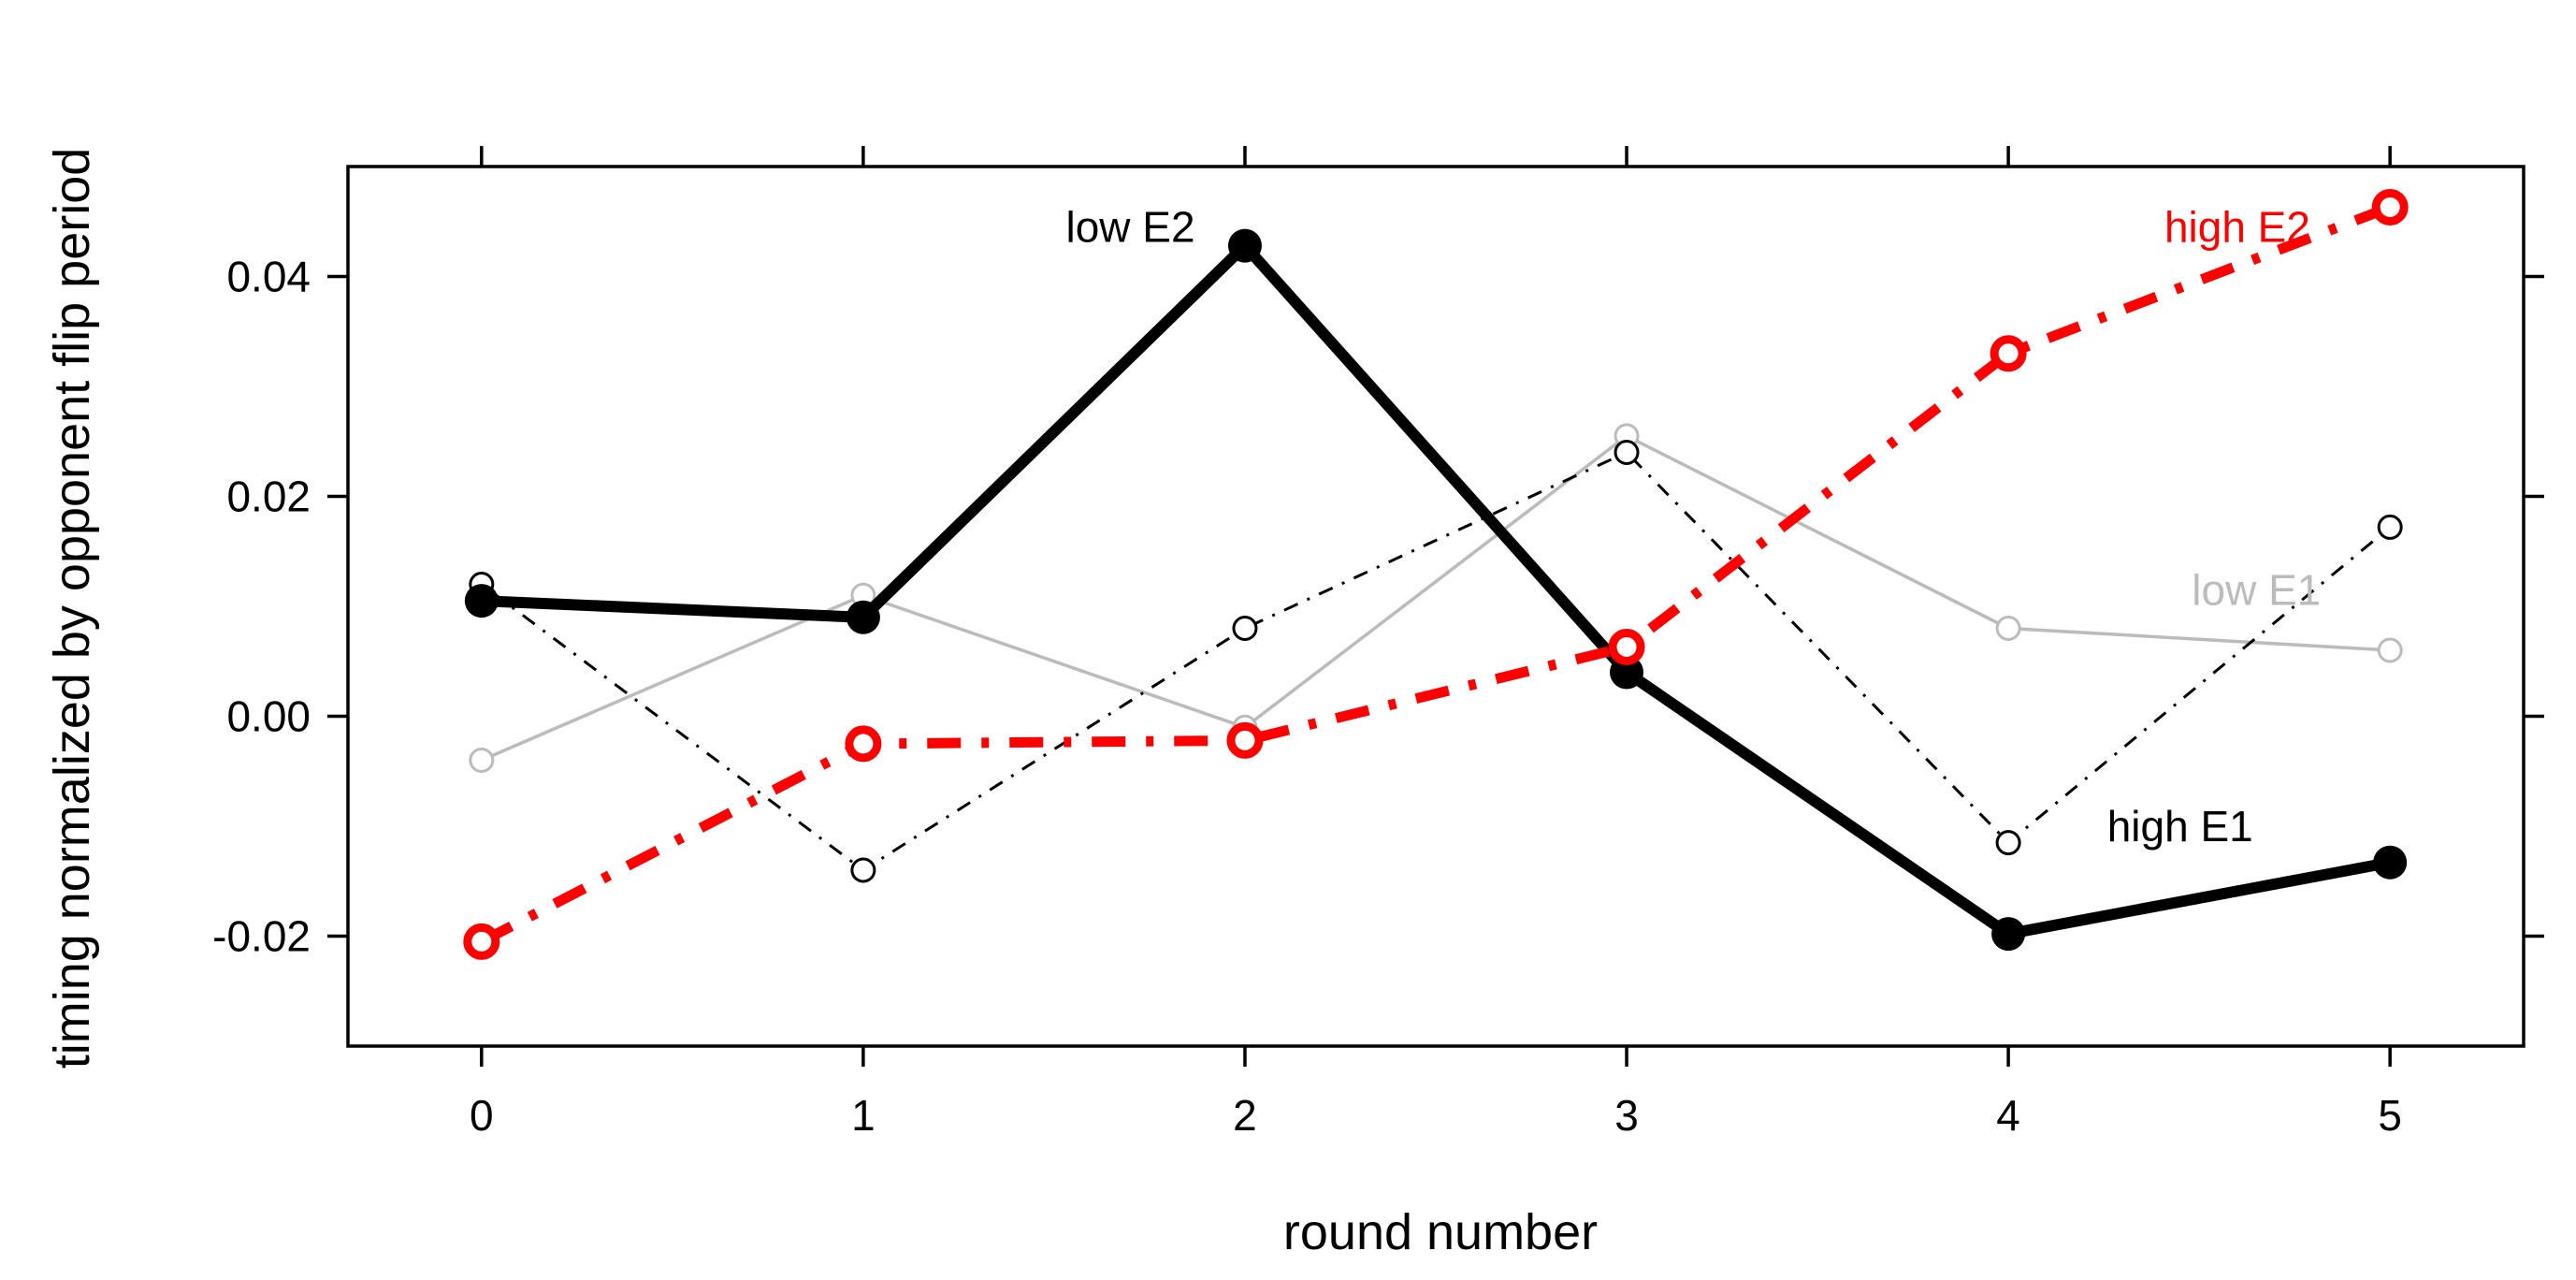 The height and width of the screenshot is (1280, 2576). What do you see at coordinates (1245, 1115) in the screenshot?
I see `x-tick-label: 2` at bounding box center [1245, 1115].